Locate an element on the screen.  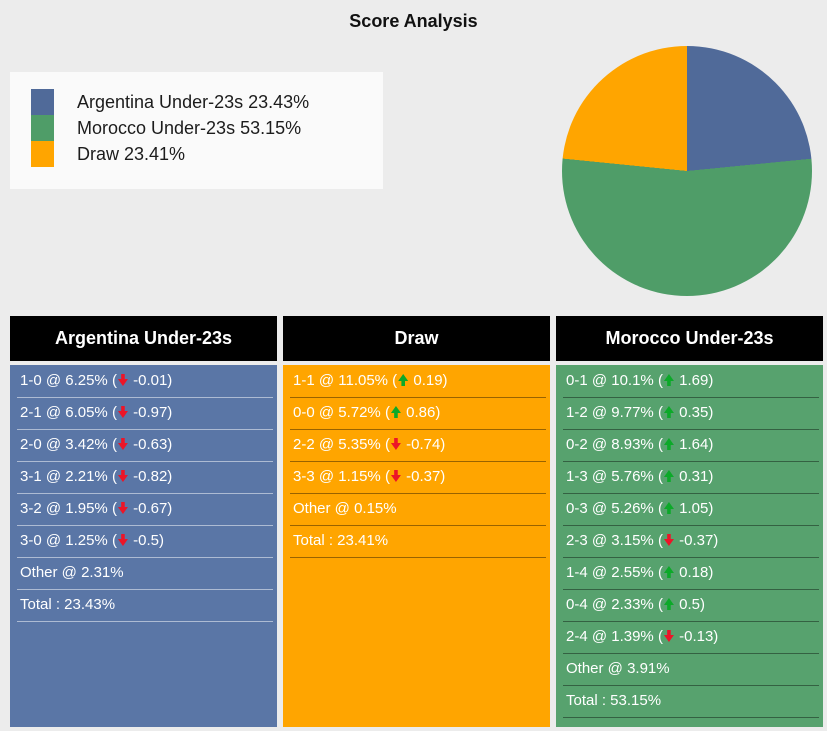
score-row-label: Other @ 0.15% is located at coordinates (345, 508).